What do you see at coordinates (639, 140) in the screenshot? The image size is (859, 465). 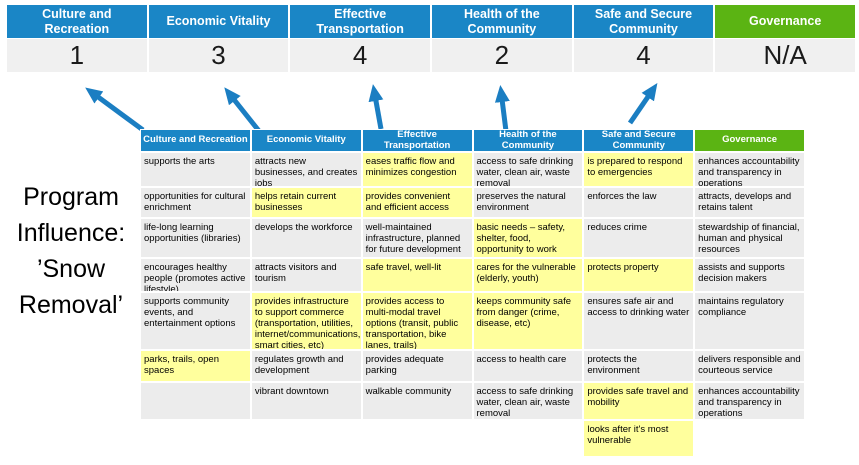 I see `matrix-header-safe: Safe and Secure Community` at bounding box center [639, 140].